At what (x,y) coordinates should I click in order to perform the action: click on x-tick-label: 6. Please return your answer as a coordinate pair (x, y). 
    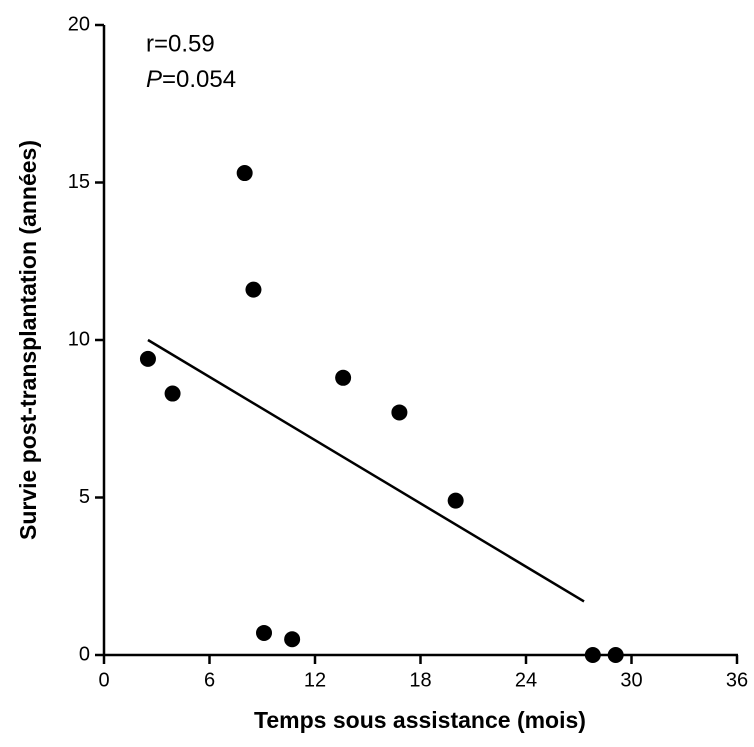
    Looking at the image, I should click on (209, 680).